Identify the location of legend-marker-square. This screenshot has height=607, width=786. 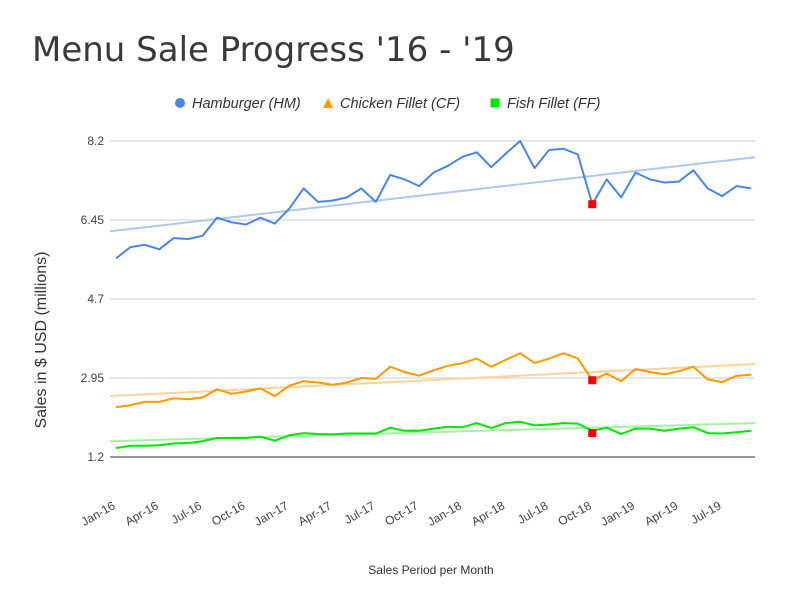
(495, 103).